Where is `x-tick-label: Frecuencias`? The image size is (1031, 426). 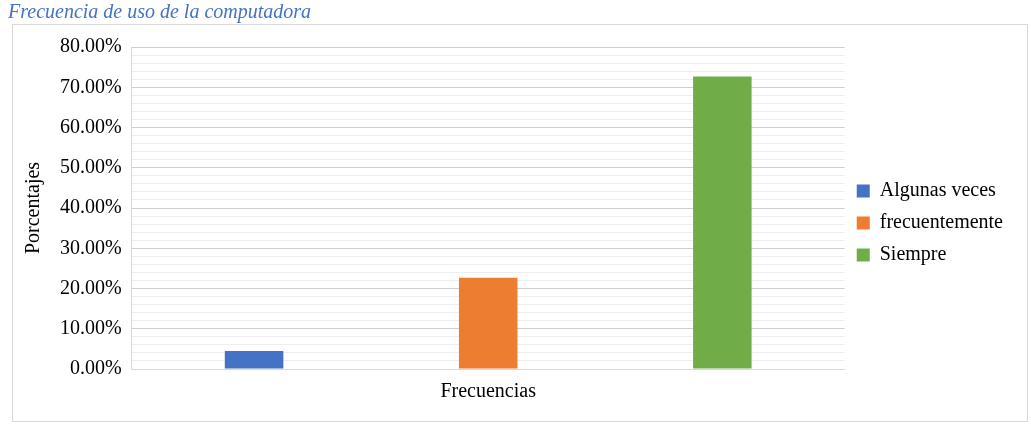
x-tick-label: Frecuencias is located at coordinates (488, 390).